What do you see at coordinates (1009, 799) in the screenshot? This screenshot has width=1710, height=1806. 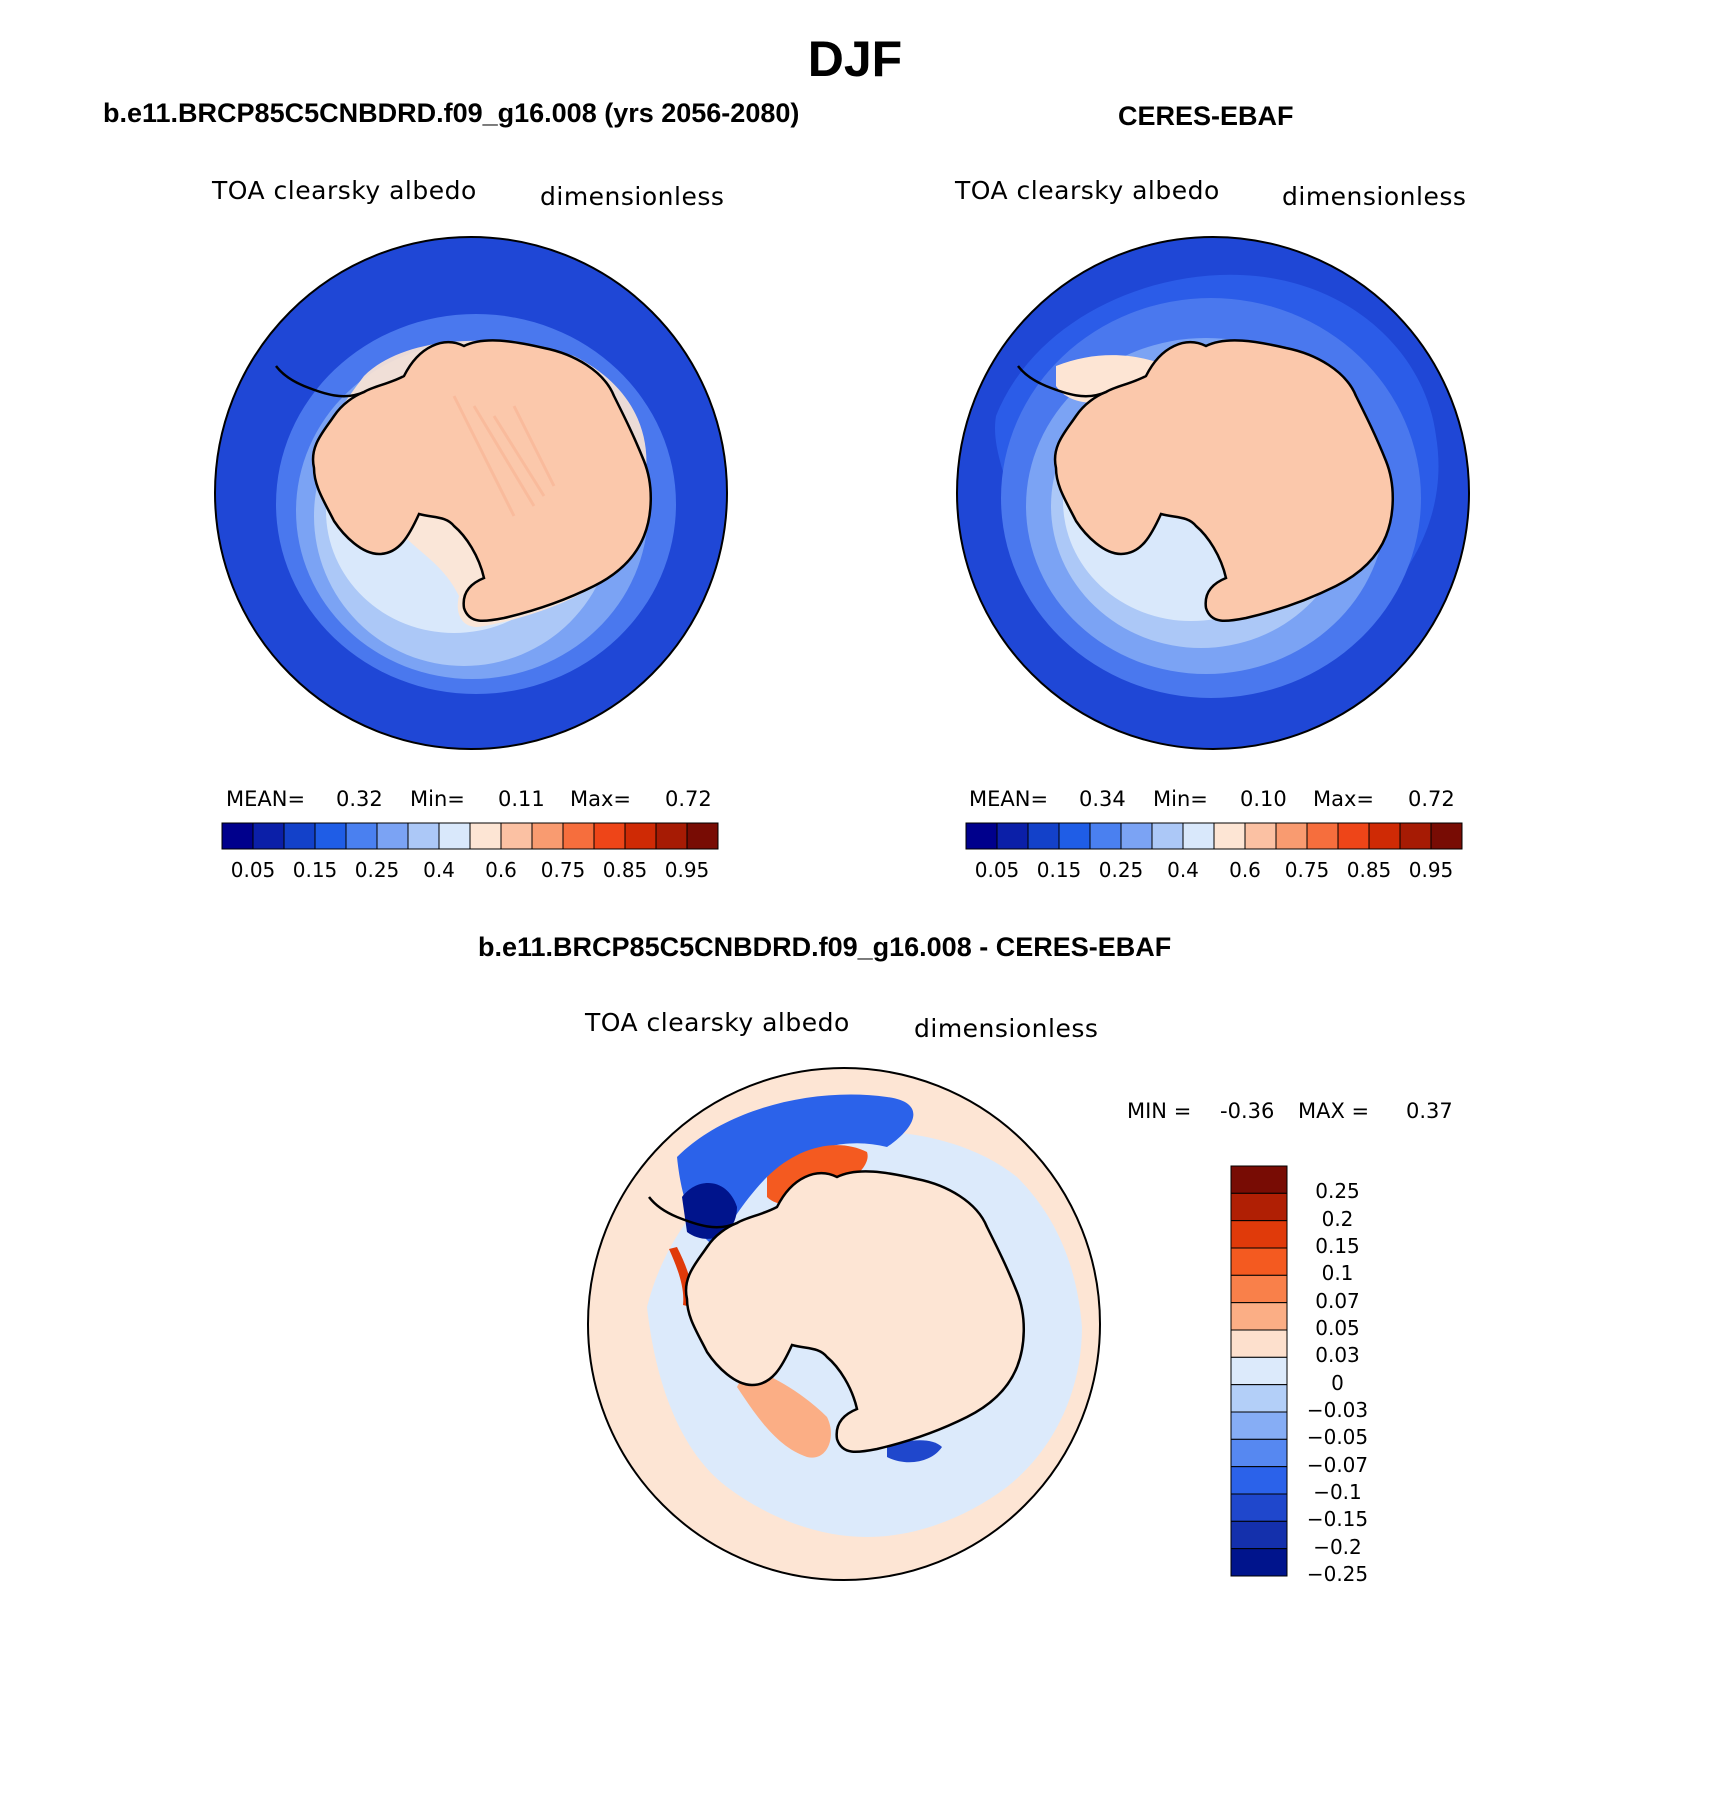 I see `panel2-mean-label: MEAN=` at bounding box center [1009, 799].